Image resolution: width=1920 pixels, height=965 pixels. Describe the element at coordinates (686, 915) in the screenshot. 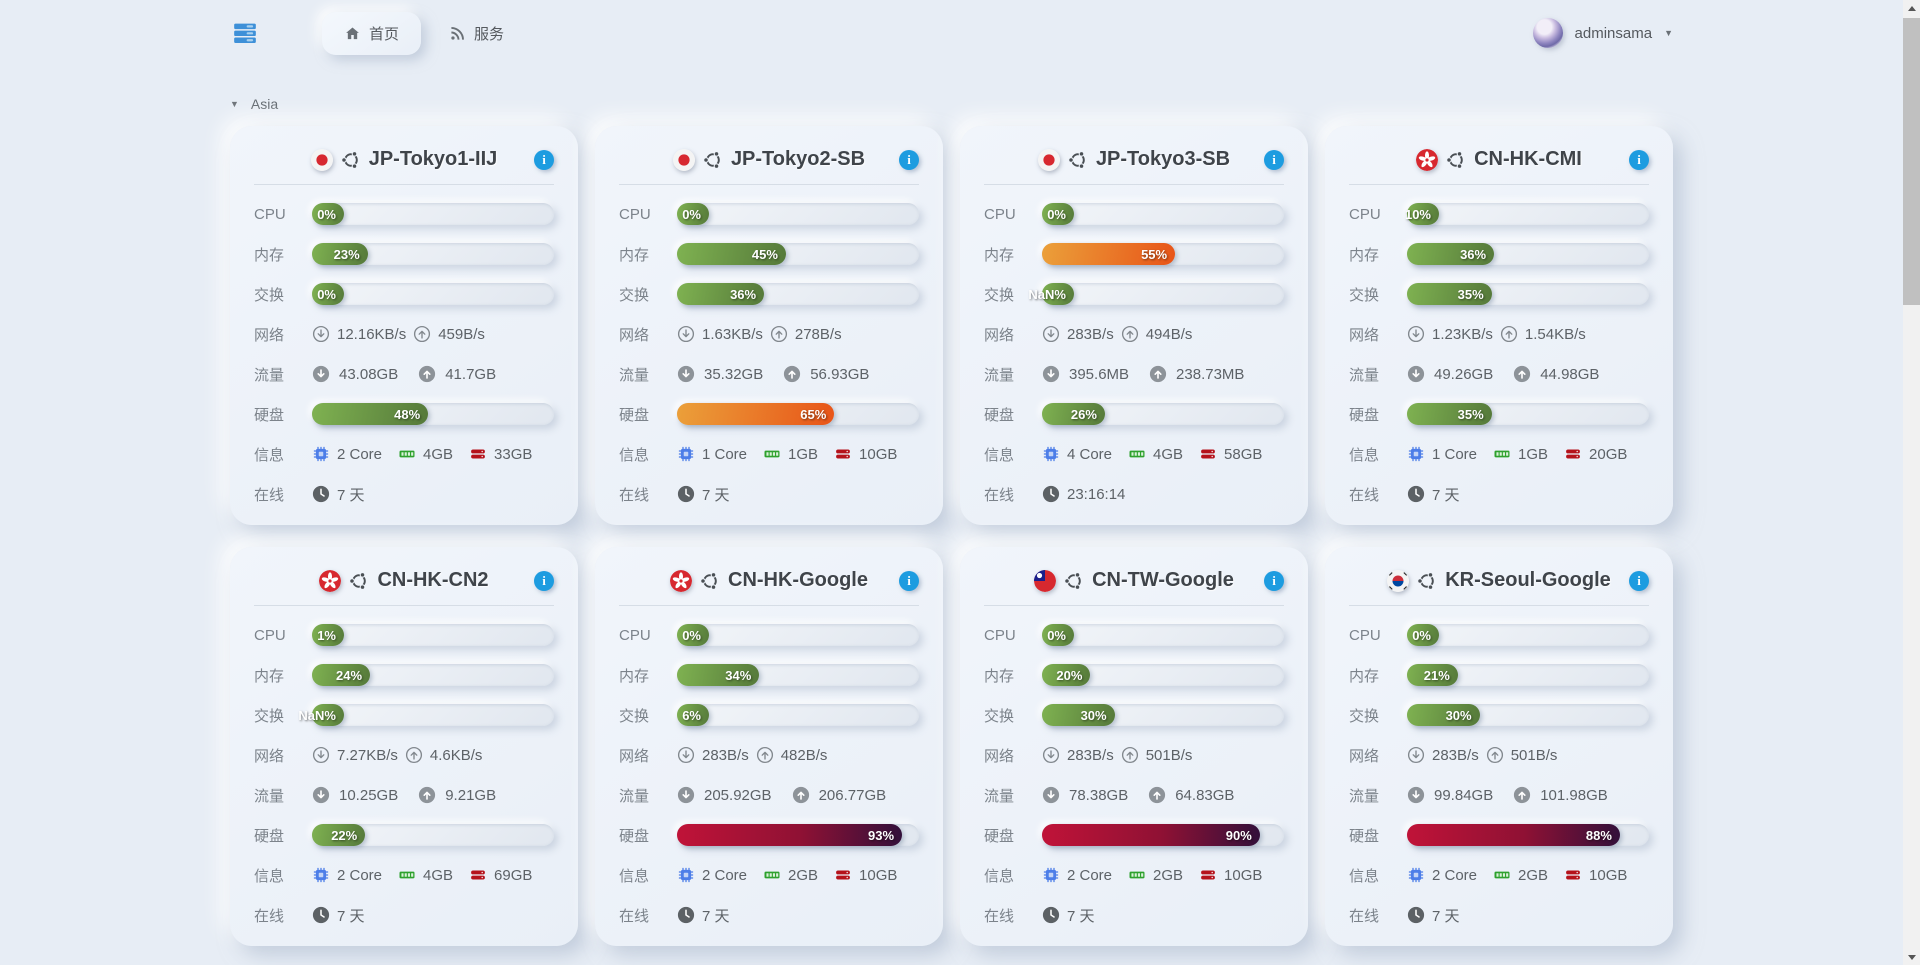

I see `clock-icon` at that location.